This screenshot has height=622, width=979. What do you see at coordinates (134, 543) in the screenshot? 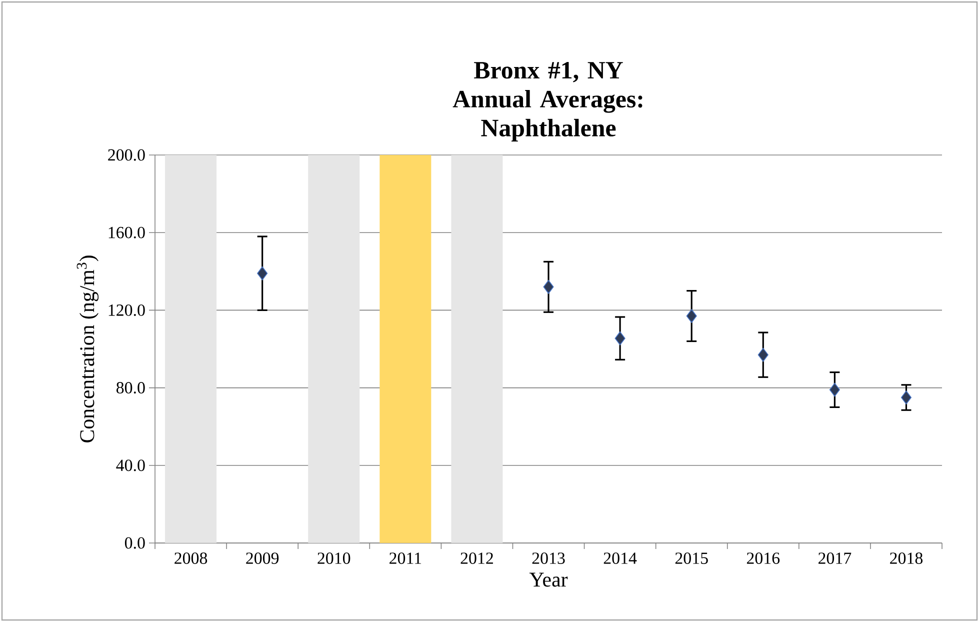
I see `y-tick-label: 0.0` at bounding box center [134, 543].